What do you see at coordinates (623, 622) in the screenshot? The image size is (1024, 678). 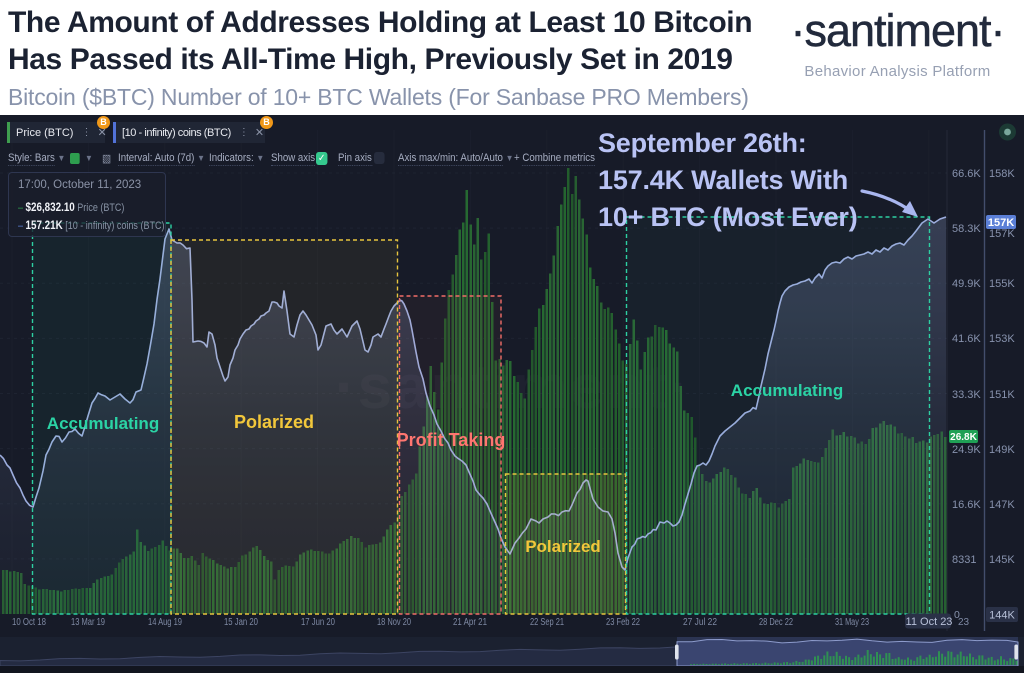 I see `svg-text: 23 Feb 22` at bounding box center [623, 622].